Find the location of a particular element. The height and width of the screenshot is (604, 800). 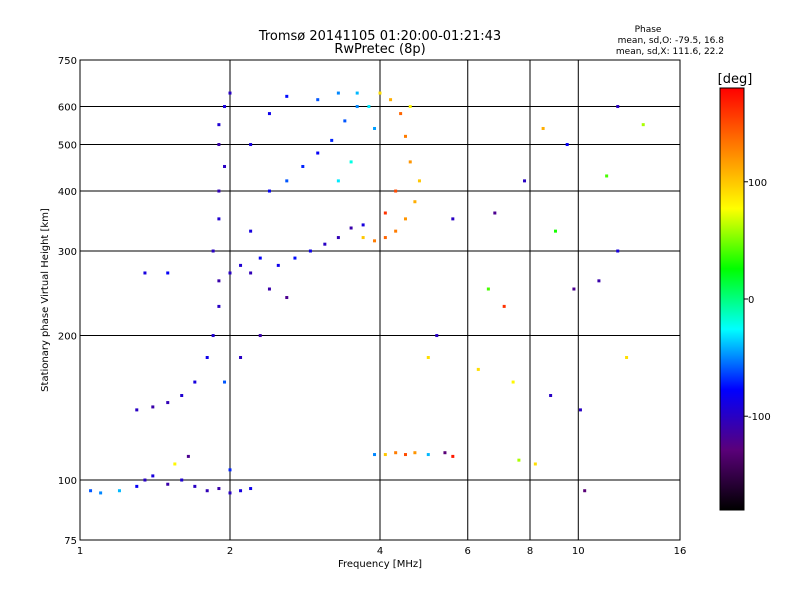

x-tick-label: 6 is located at coordinates (468, 551).